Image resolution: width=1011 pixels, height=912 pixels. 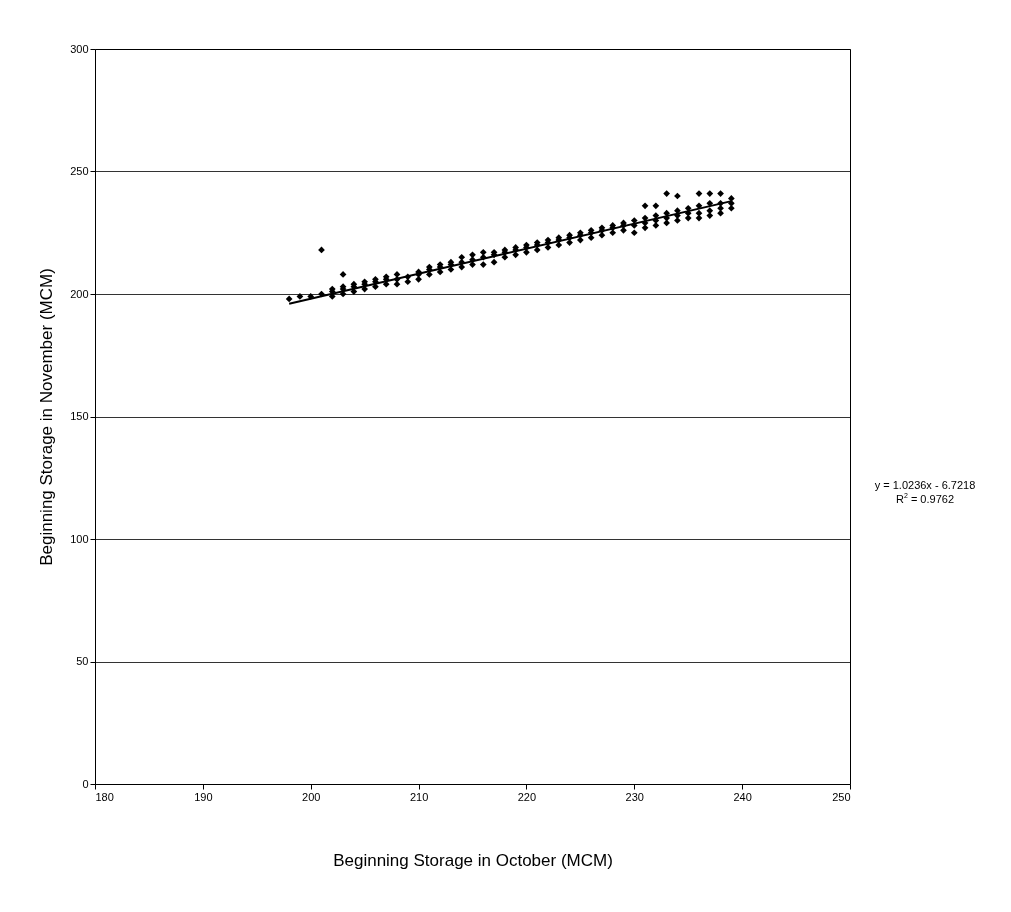 What do you see at coordinates (527, 796) in the screenshot?
I see `x-tick-label: 220` at bounding box center [527, 796].